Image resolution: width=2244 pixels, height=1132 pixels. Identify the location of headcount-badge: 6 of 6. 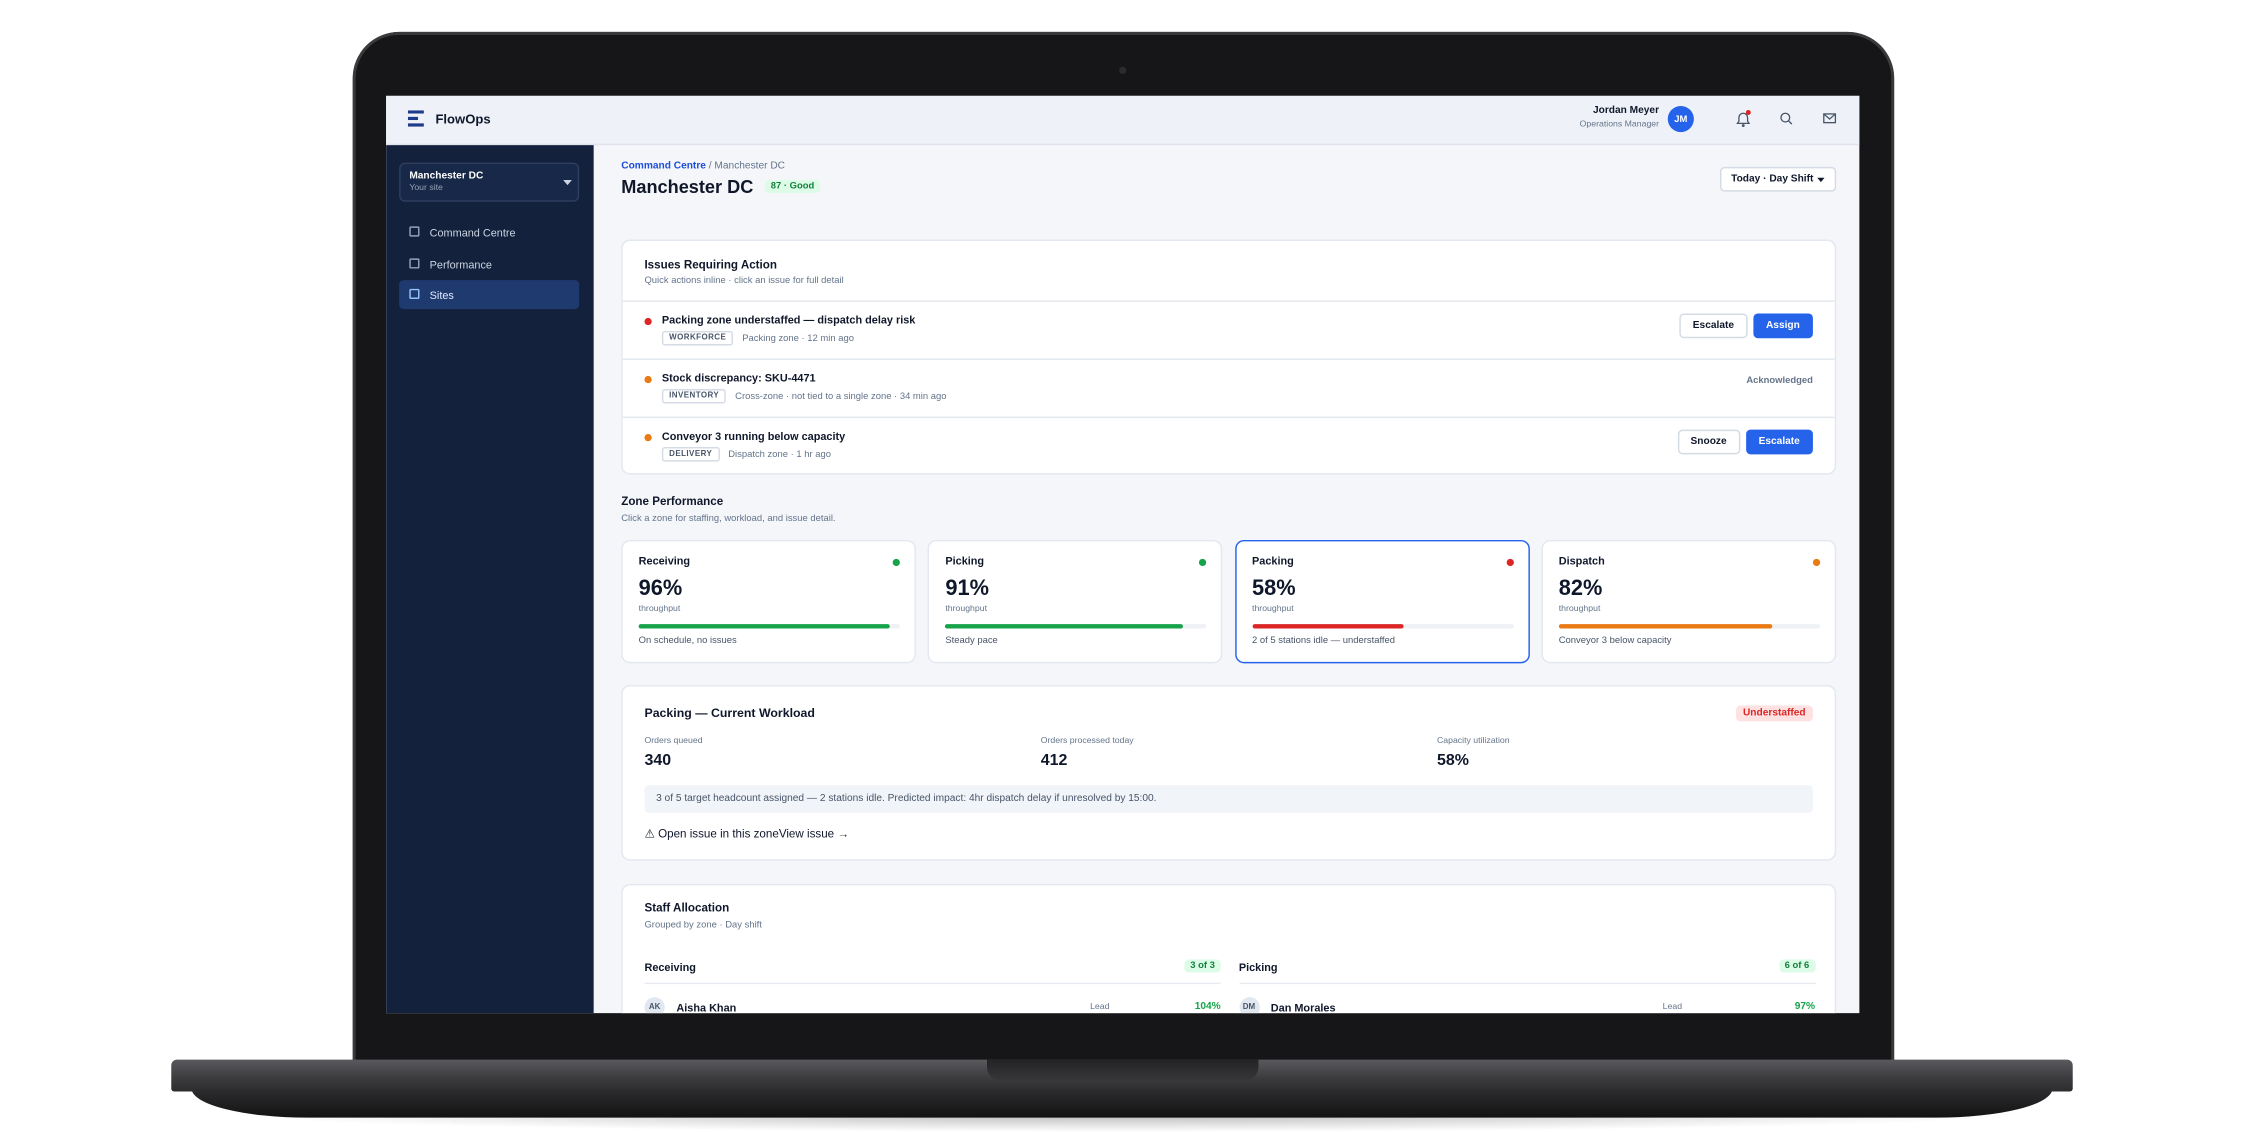
(1797, 966).